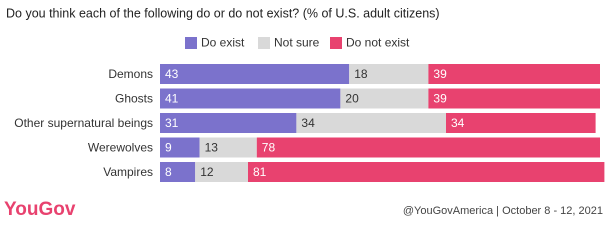 Image resolution: width=611 pixels, height=240 pixels. I want to click on data-label: 8, so click(168, 172).